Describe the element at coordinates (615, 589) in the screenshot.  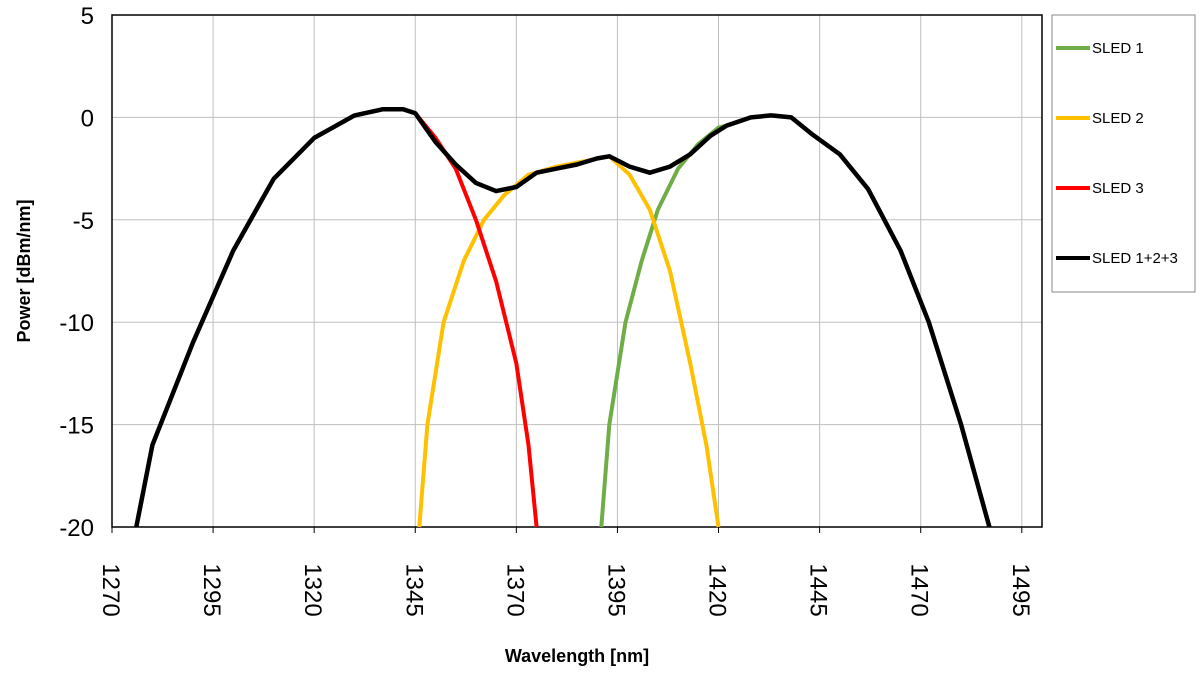
I see `x-tick-label: 1395` at that location.